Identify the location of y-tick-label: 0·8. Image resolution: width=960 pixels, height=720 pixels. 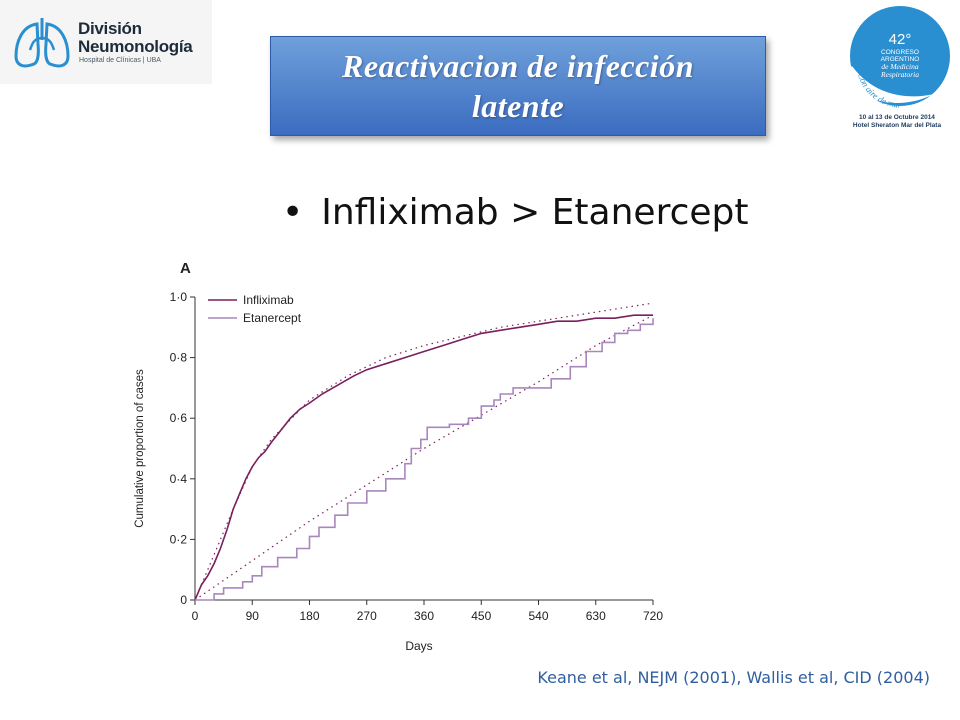
(179, 358).